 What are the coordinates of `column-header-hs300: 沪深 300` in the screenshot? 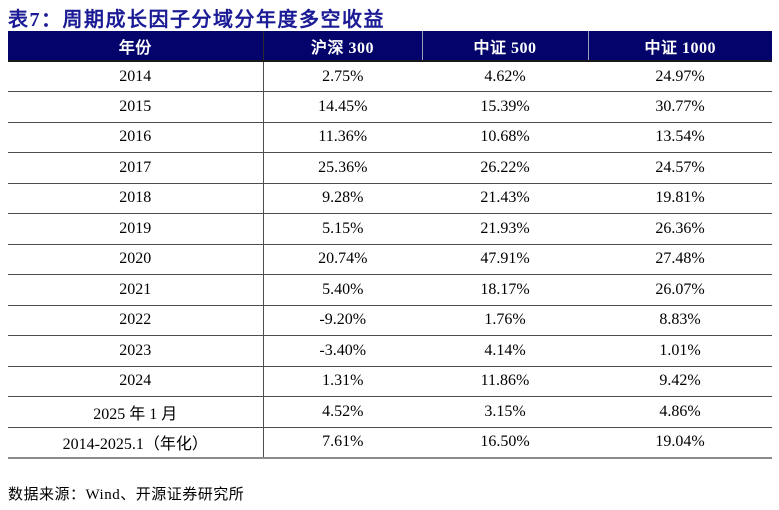 It's located at (343, 46).